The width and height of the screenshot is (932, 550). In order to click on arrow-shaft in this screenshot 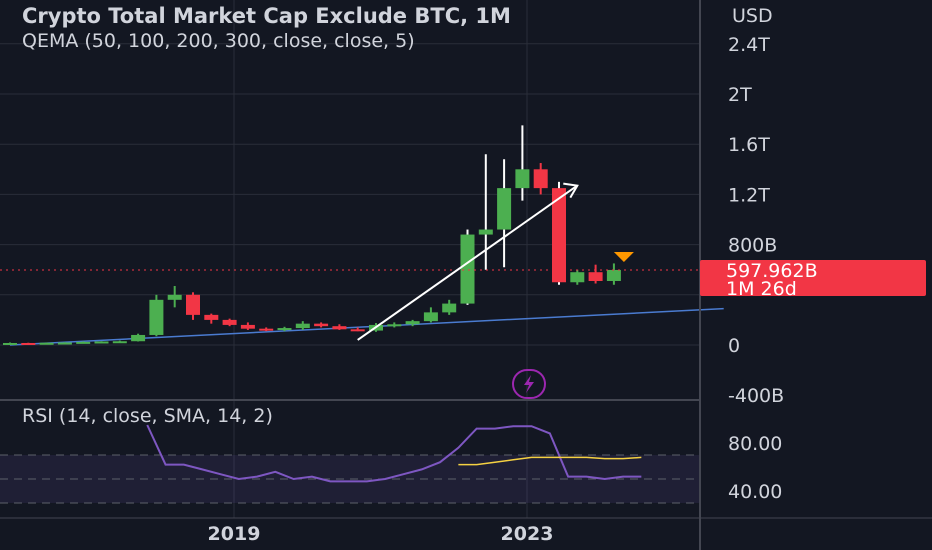, I will do `click(467, 262)`.